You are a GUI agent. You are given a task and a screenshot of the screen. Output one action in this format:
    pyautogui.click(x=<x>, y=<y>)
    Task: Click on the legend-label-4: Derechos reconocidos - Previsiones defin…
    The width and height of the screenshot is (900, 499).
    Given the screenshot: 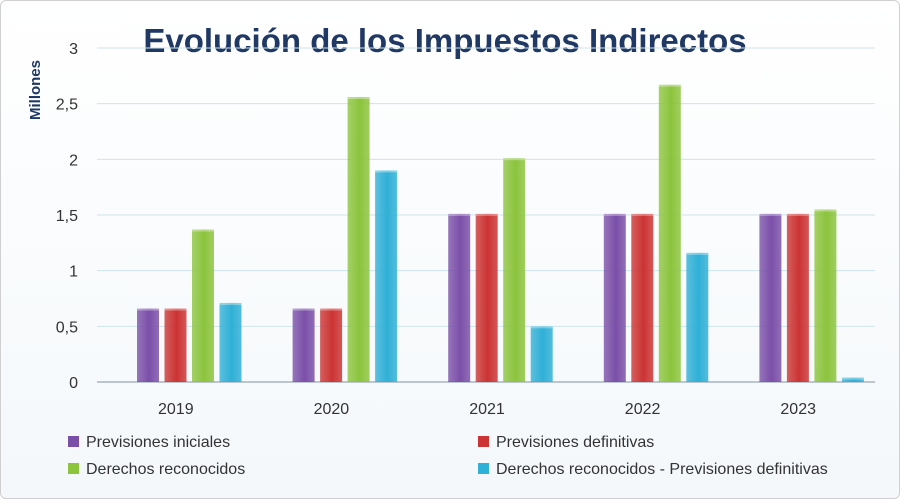 What is the action you would take?
    pyautogui.click(x=662, y=469)
    